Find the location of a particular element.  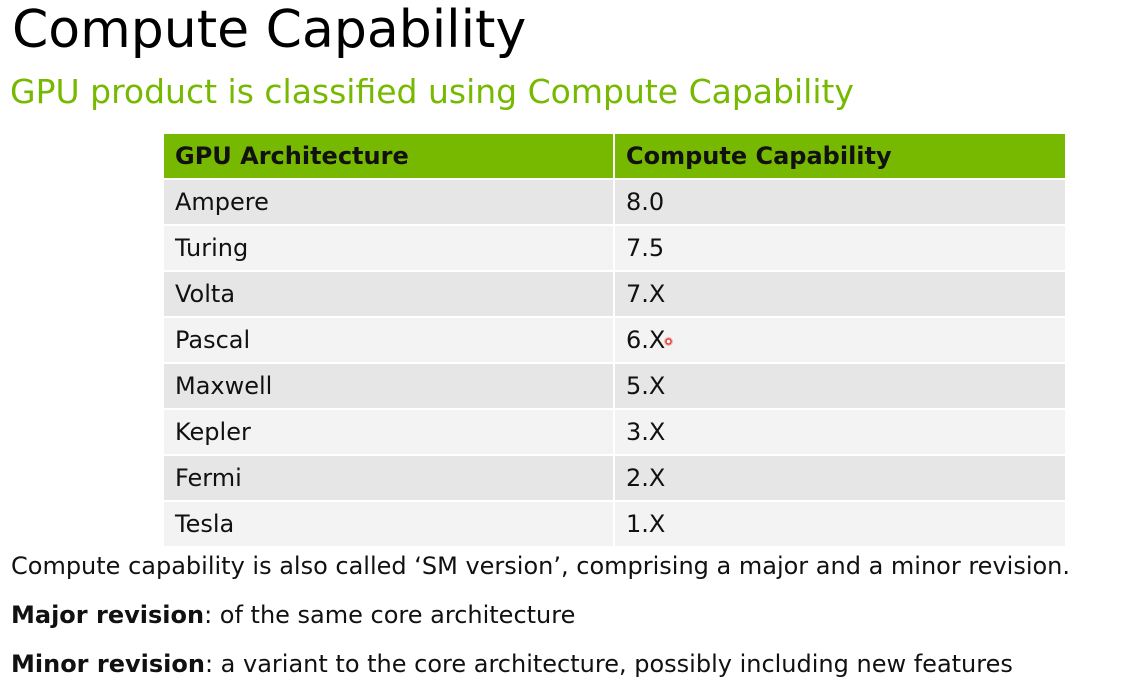

table-row: Volta 7.X is located at coordinates (614, 293).